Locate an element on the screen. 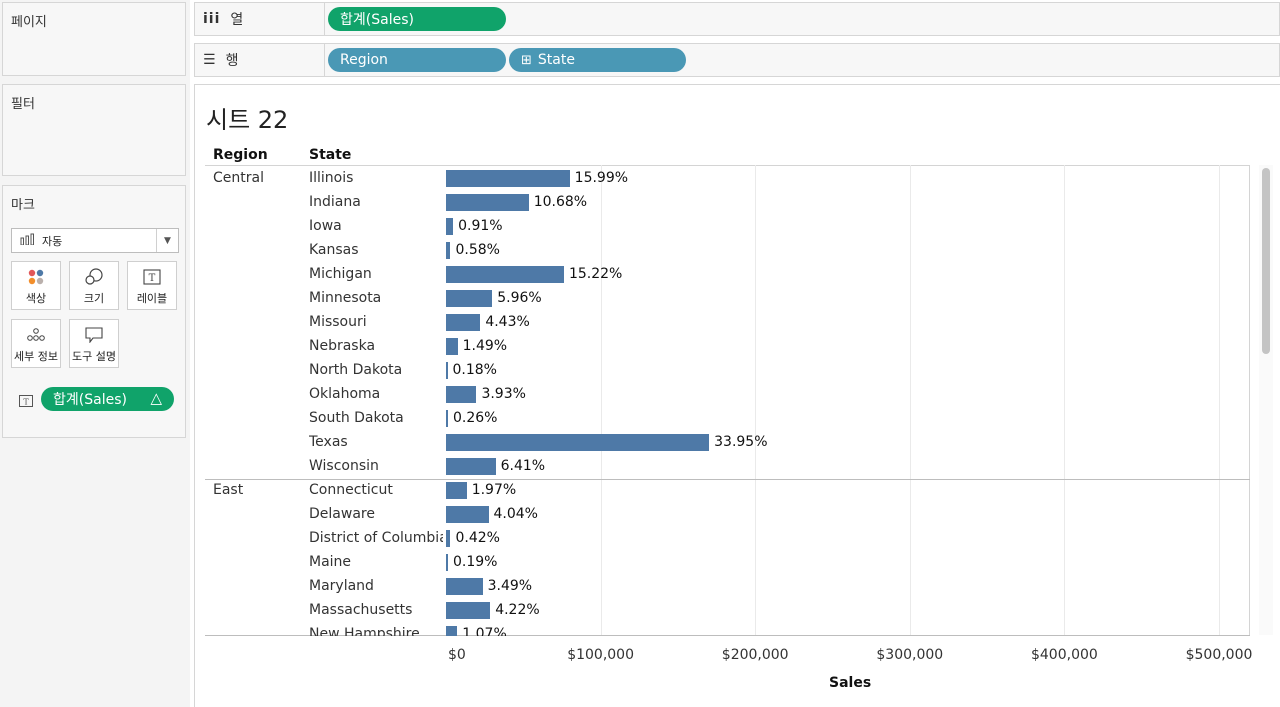 The image size is (1280, 707). color-label: 색상 is located at coordinates (36, 298).